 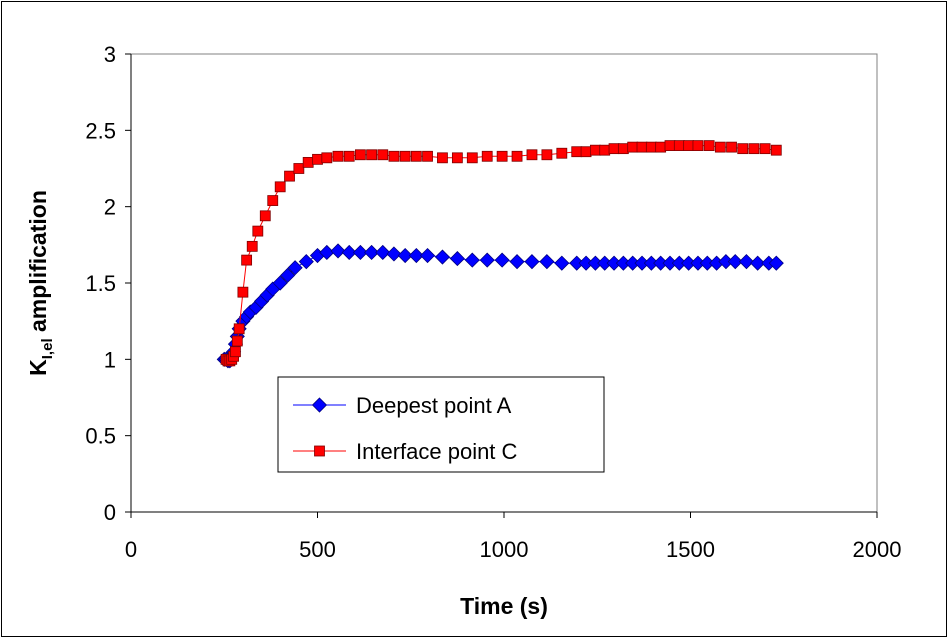 I want to click on y-tick-label: 0, so click(x=110, y=512).